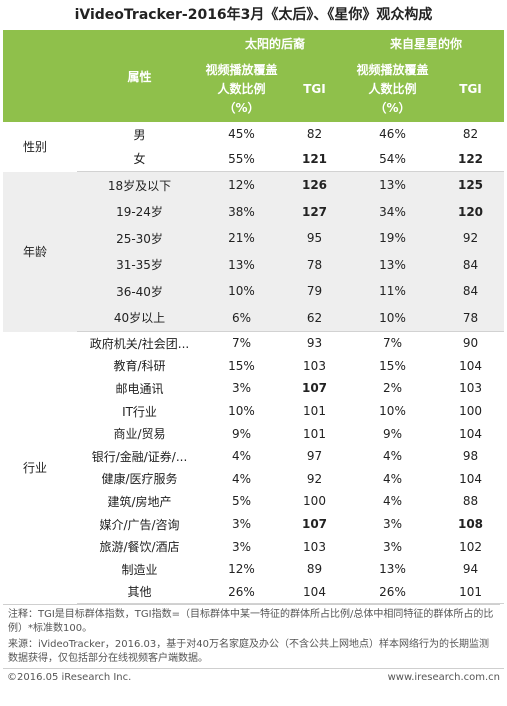 This screenshot has height=706, width=507. What do you see at coordinates (471, 501) in the screenshot?
I see `show2-tgi: 88` at bounding box center [471, 501].